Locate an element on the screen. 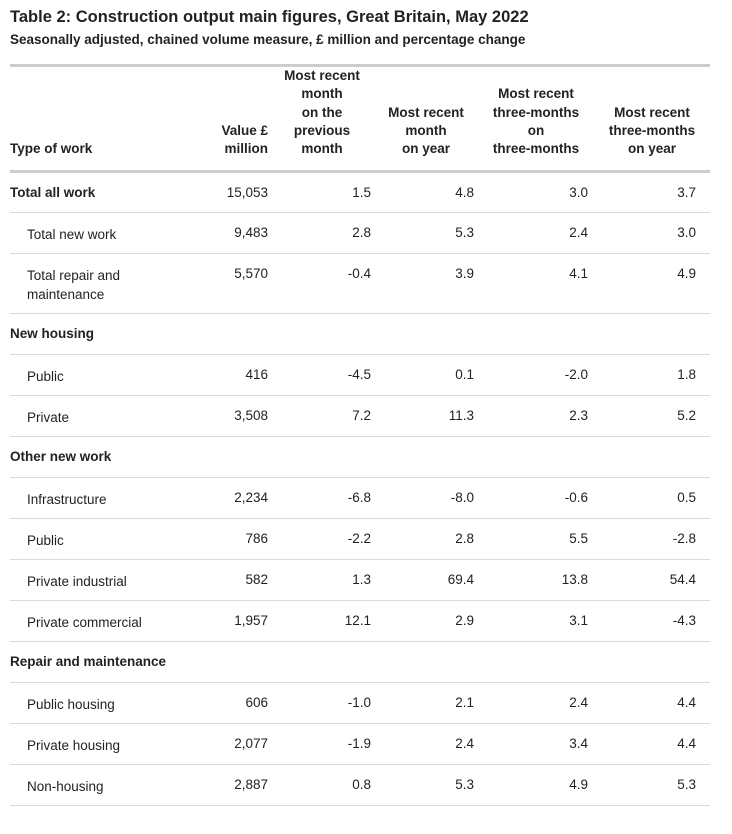 The height and width of the screenshot is (834, 732). cell-mom: 1.3 is located at coordinates (322, 580).